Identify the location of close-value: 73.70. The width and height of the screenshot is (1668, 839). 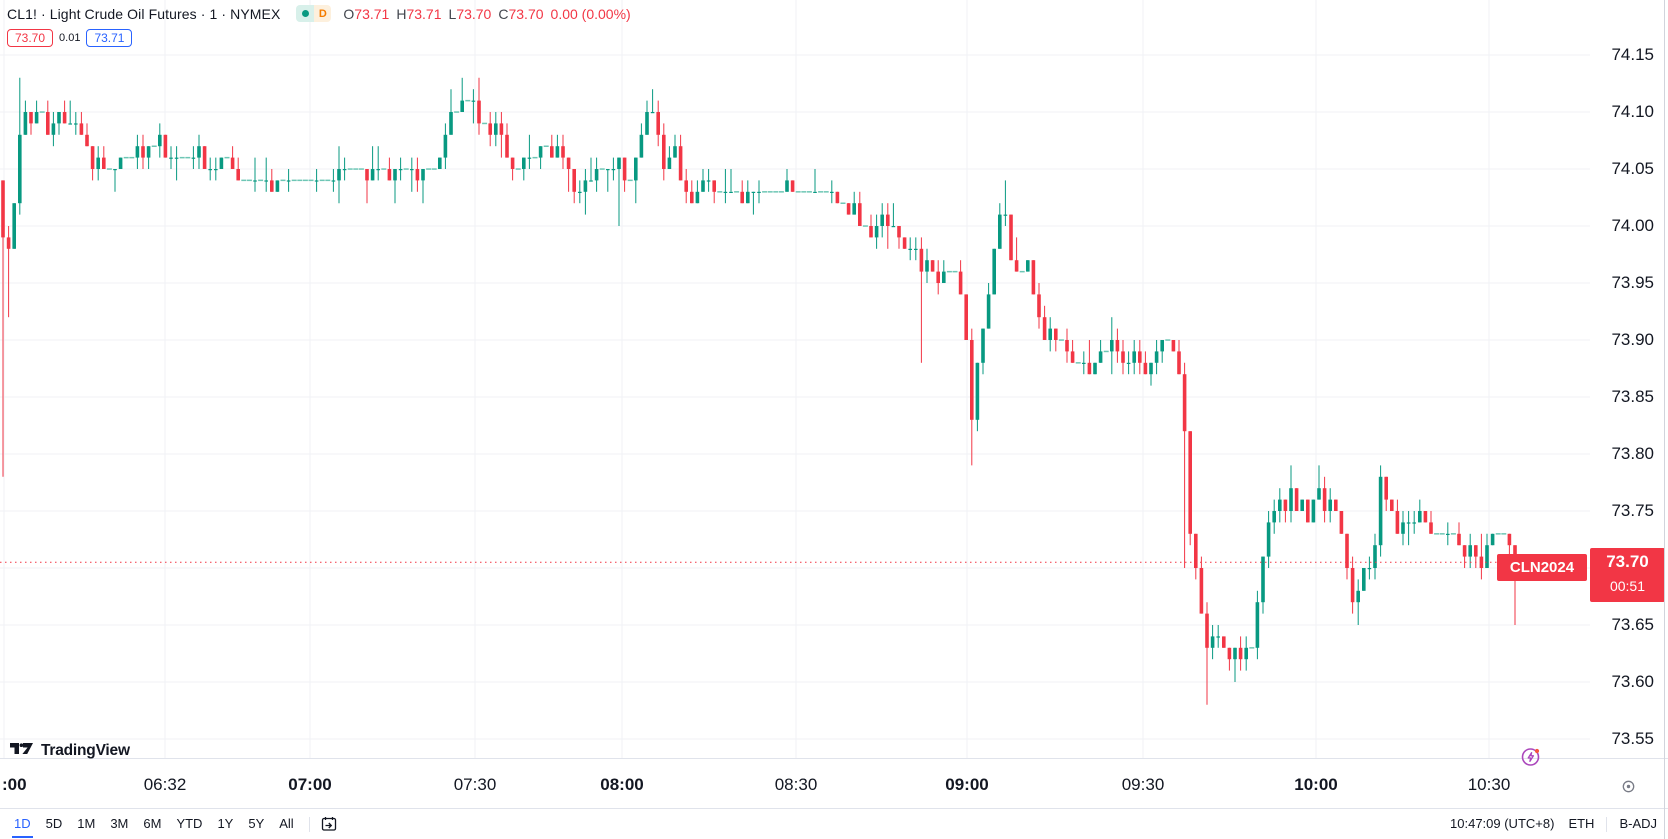
(526, 13).